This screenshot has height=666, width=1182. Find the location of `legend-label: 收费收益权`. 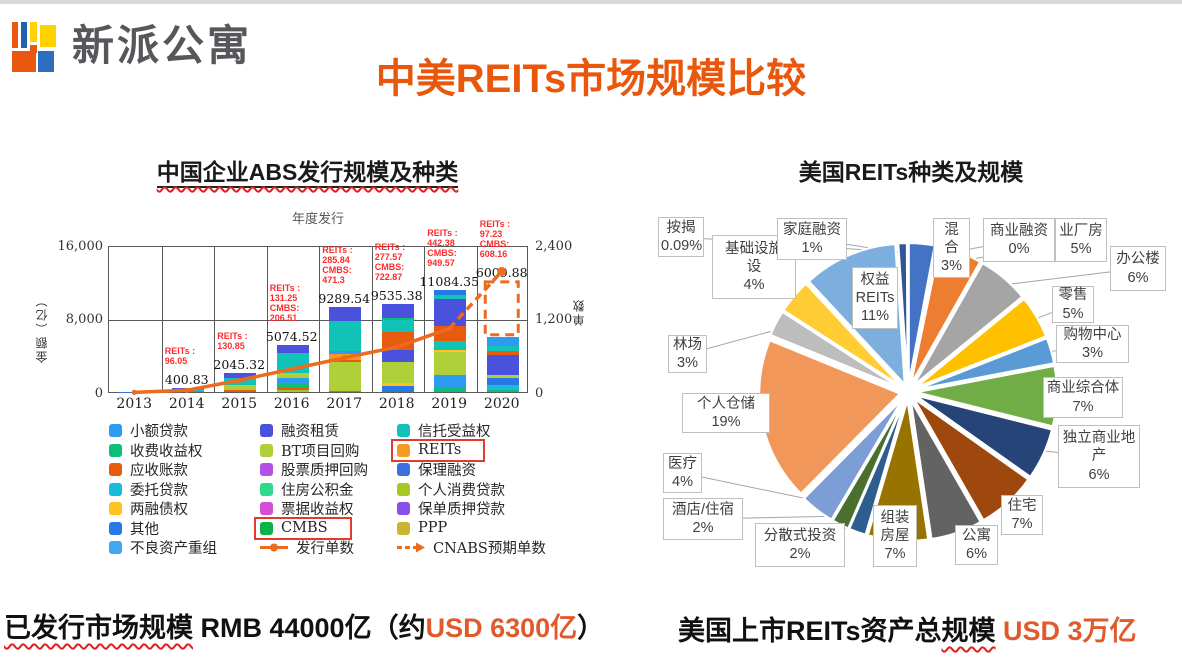

legend-label: 收费收益权 is located at coordinates (166, 451).